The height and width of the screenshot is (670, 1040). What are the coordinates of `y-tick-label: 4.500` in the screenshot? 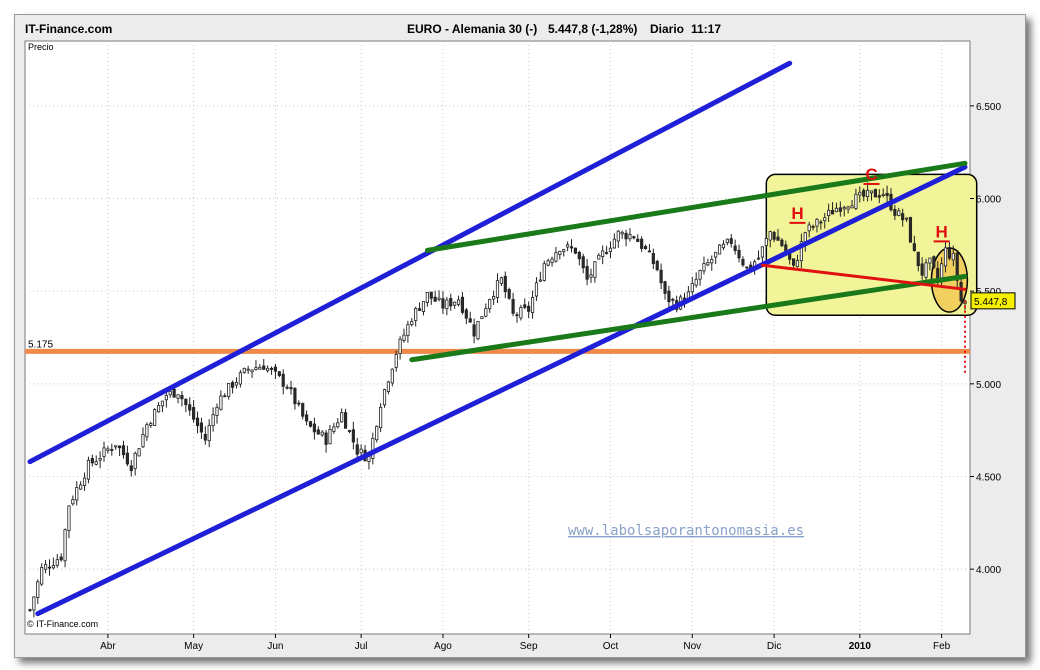 It's located at (988, 477).